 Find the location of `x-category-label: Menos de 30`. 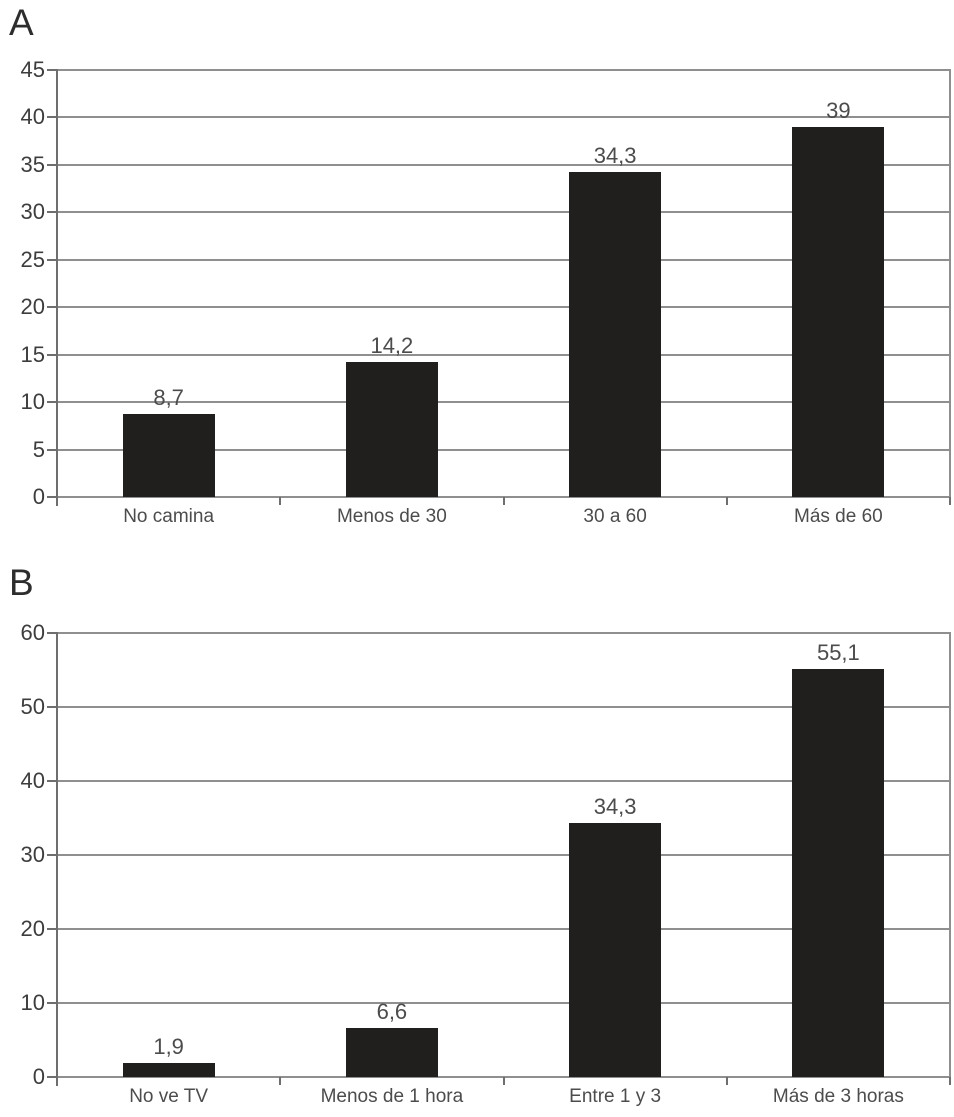

x-category-label: Menos de 30 is located at coordinates (391, 516).